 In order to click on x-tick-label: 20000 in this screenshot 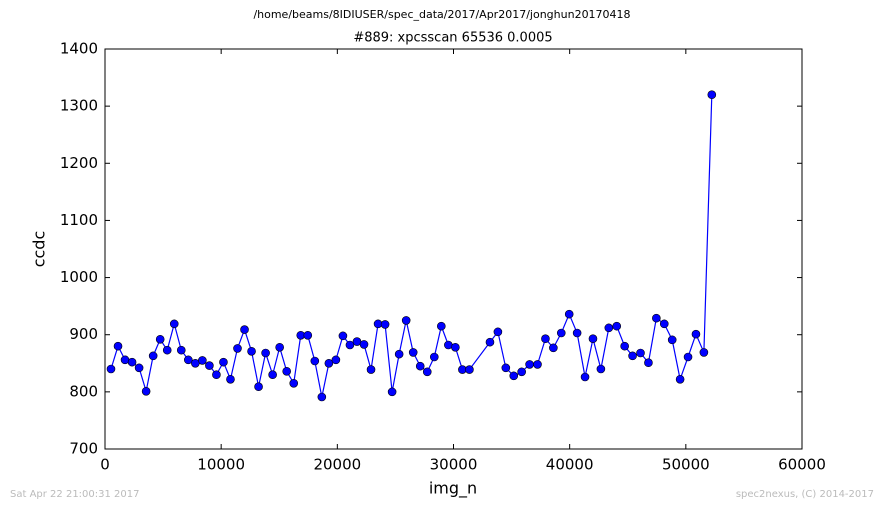, I will do `click(337, 465)`.